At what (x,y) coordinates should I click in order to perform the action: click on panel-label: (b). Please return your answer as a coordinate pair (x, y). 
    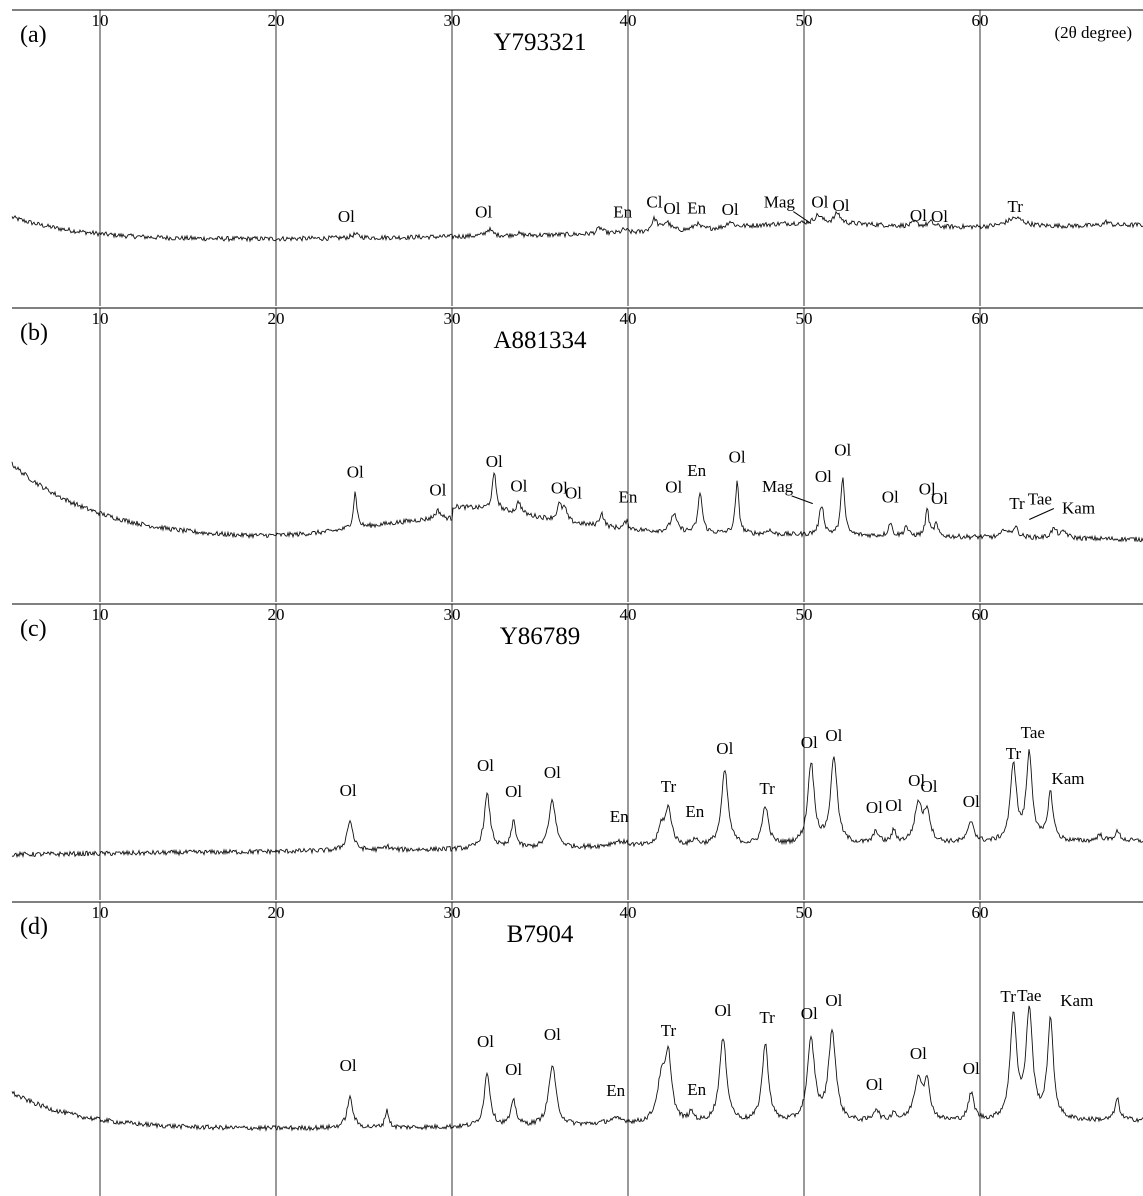
    Looking at the image, I should click on (34, 333).